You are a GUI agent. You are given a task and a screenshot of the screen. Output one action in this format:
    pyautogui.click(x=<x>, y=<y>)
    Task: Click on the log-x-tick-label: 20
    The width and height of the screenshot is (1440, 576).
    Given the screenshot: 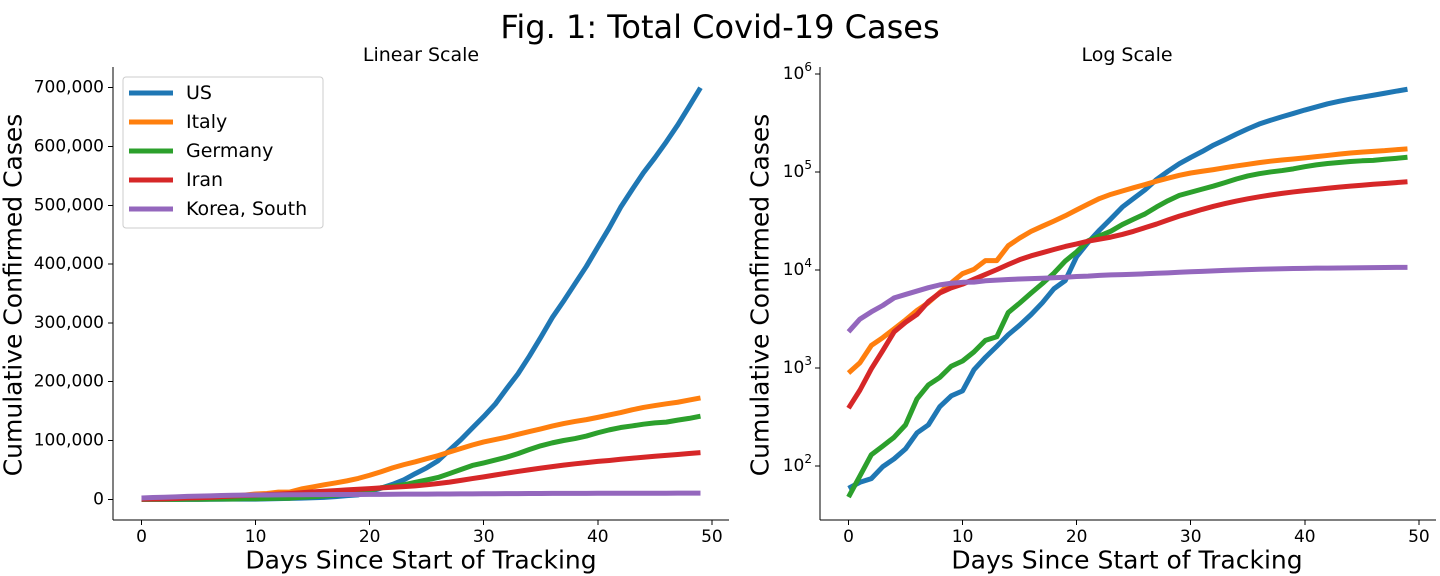 What is the action you would take?
    pyautogui.click(x=1077, y=537)
    